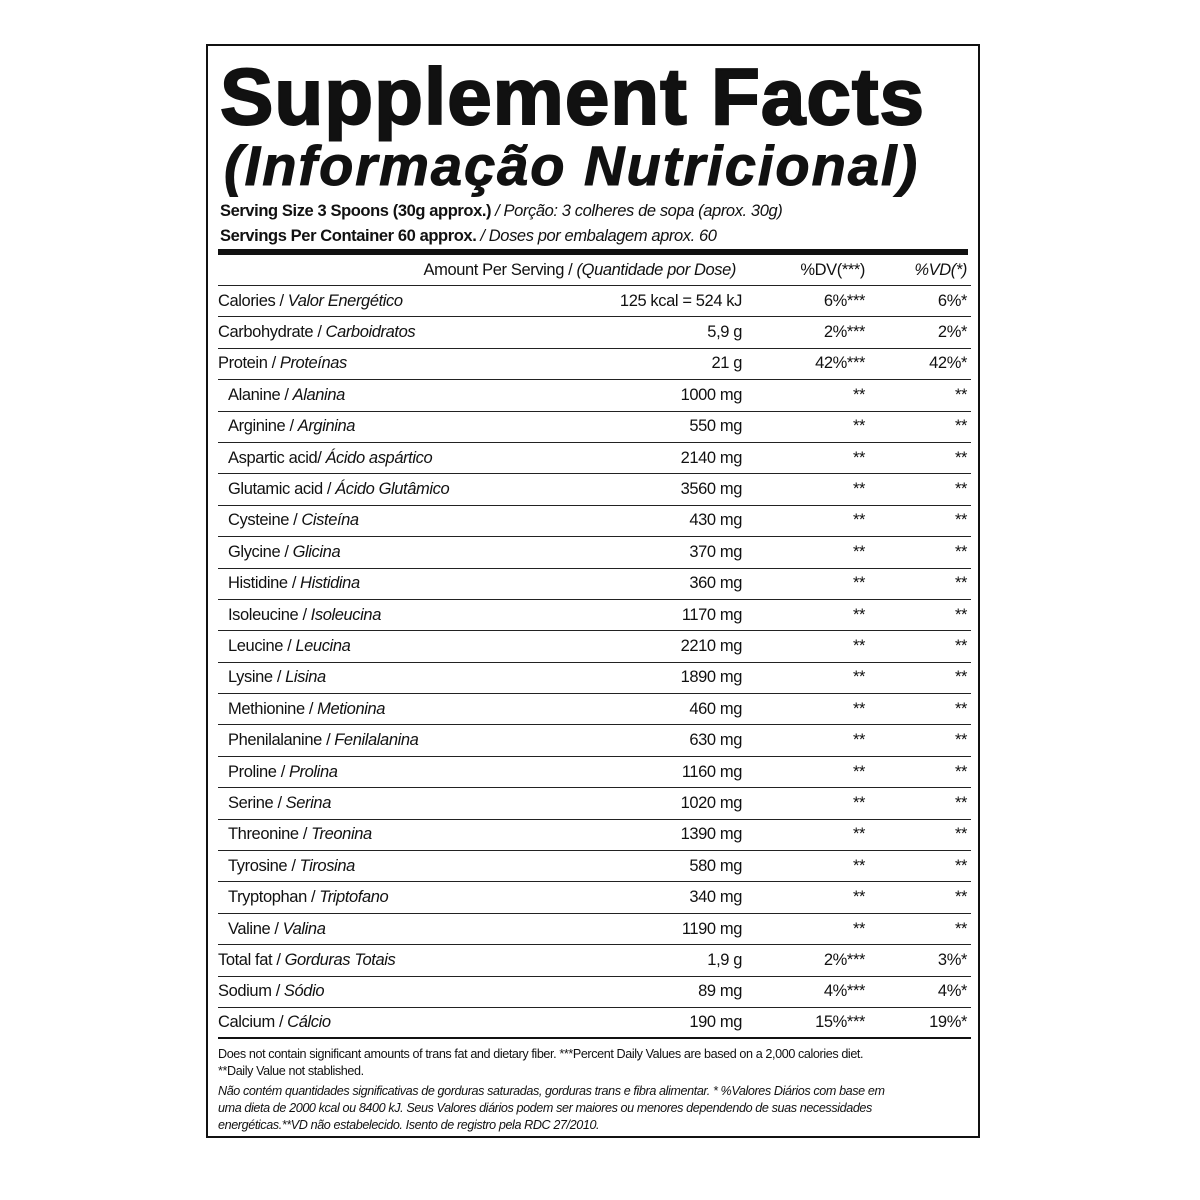 The width and height of the screenshot is (1200, 1200). I want to click on nutrient-row: Carbohydrate / Carboidratos 5,9 g 2%*** 2%*, so click(594, 333).